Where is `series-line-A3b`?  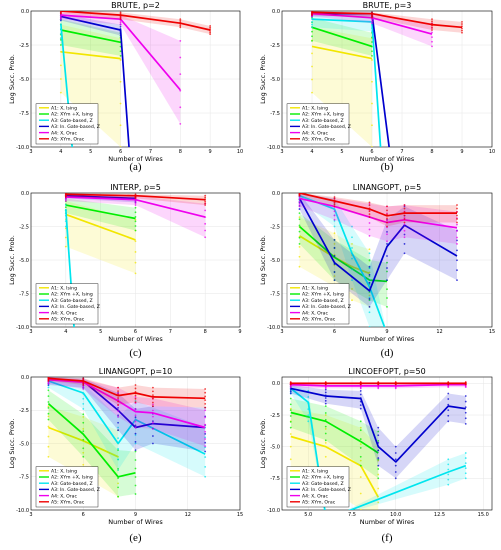 series-line-A3b is located at coordinates (95, 81).